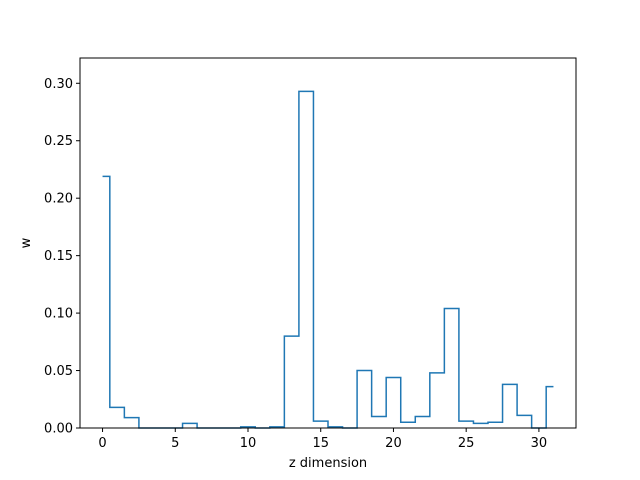  What do you see at coordinates (58, 429) in the screenshot?
I see `y-tick-label: 0.00` at bounding box center [58, 429].